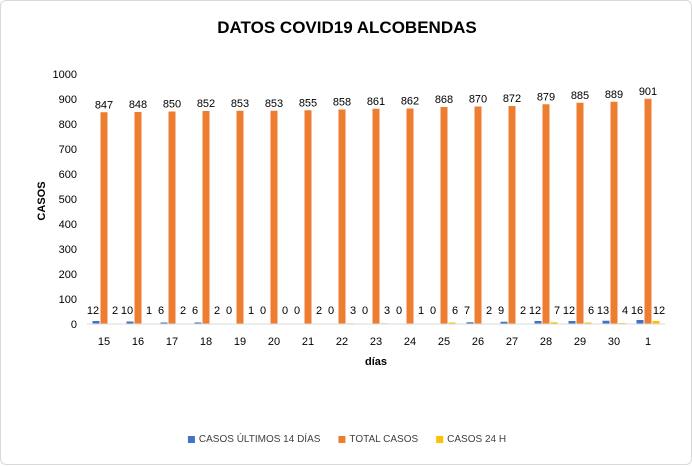 This screenshot has width=692, height=466. Describe the element at coordinates (172, 105) in the screenshot. I see `data-label: 850` at that location.